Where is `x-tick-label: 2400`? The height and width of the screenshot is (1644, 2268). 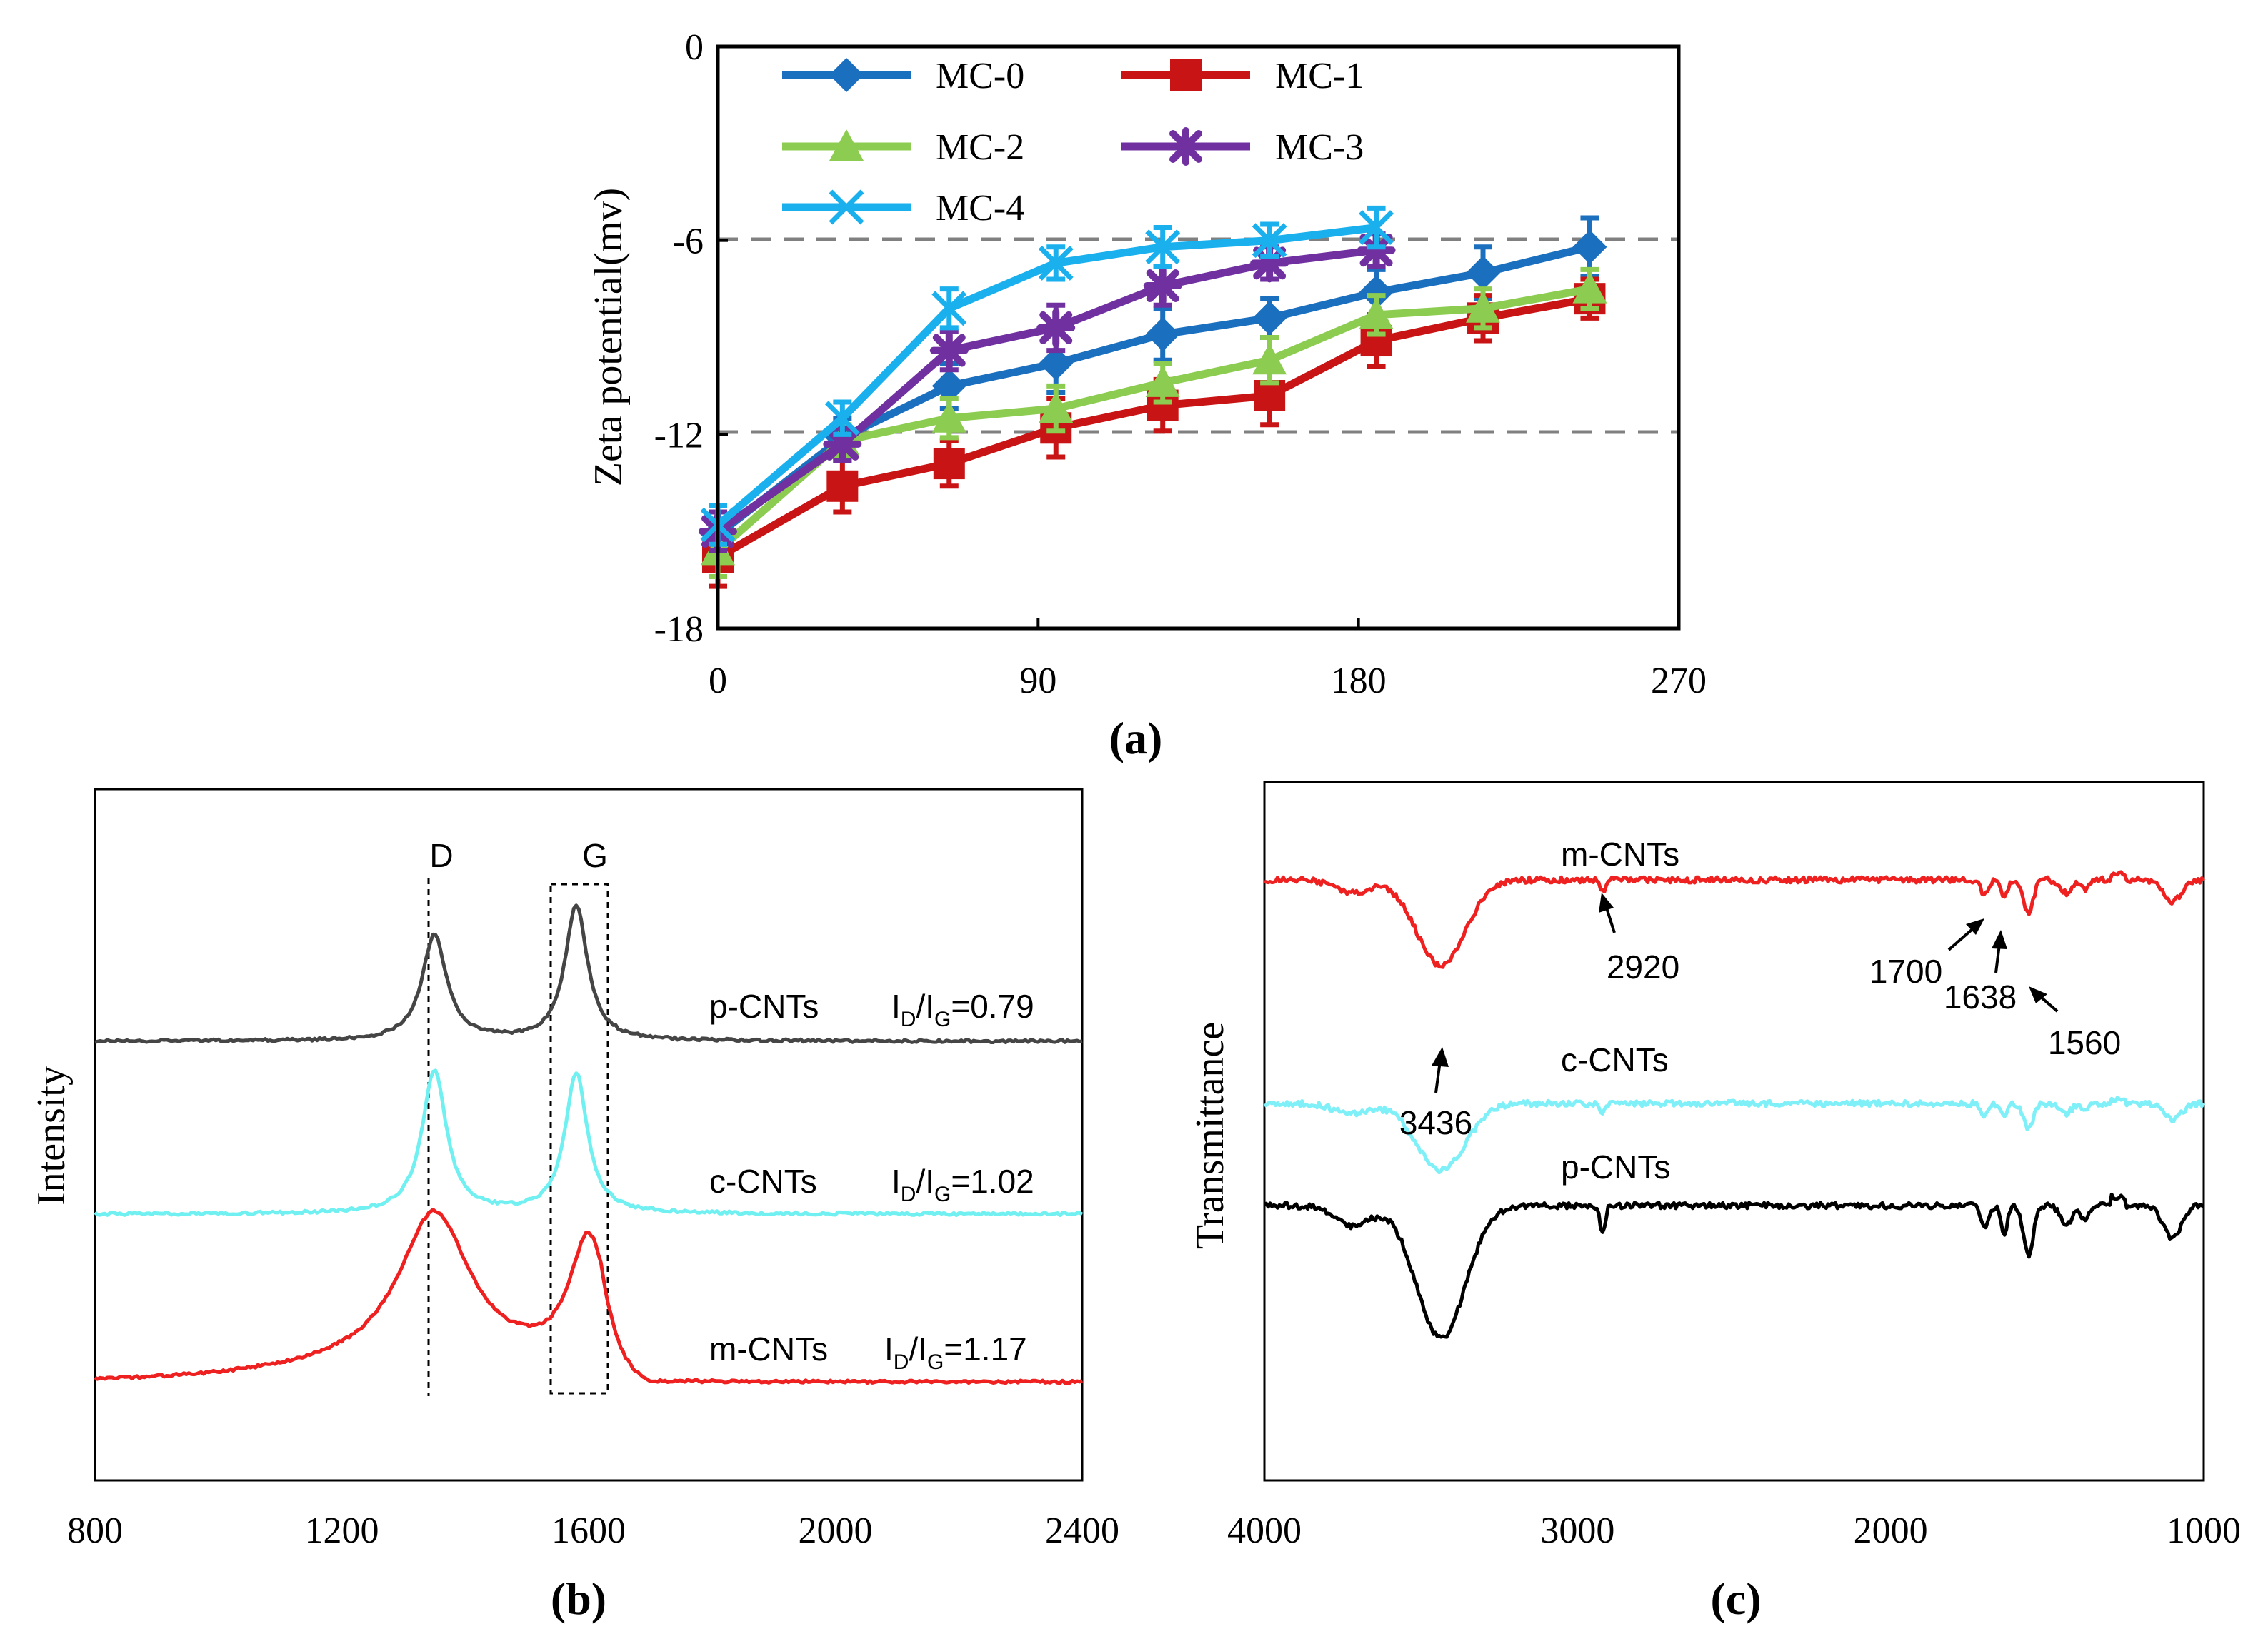
x-tick-label: 2400 is located at coordinates (1082, 1530).